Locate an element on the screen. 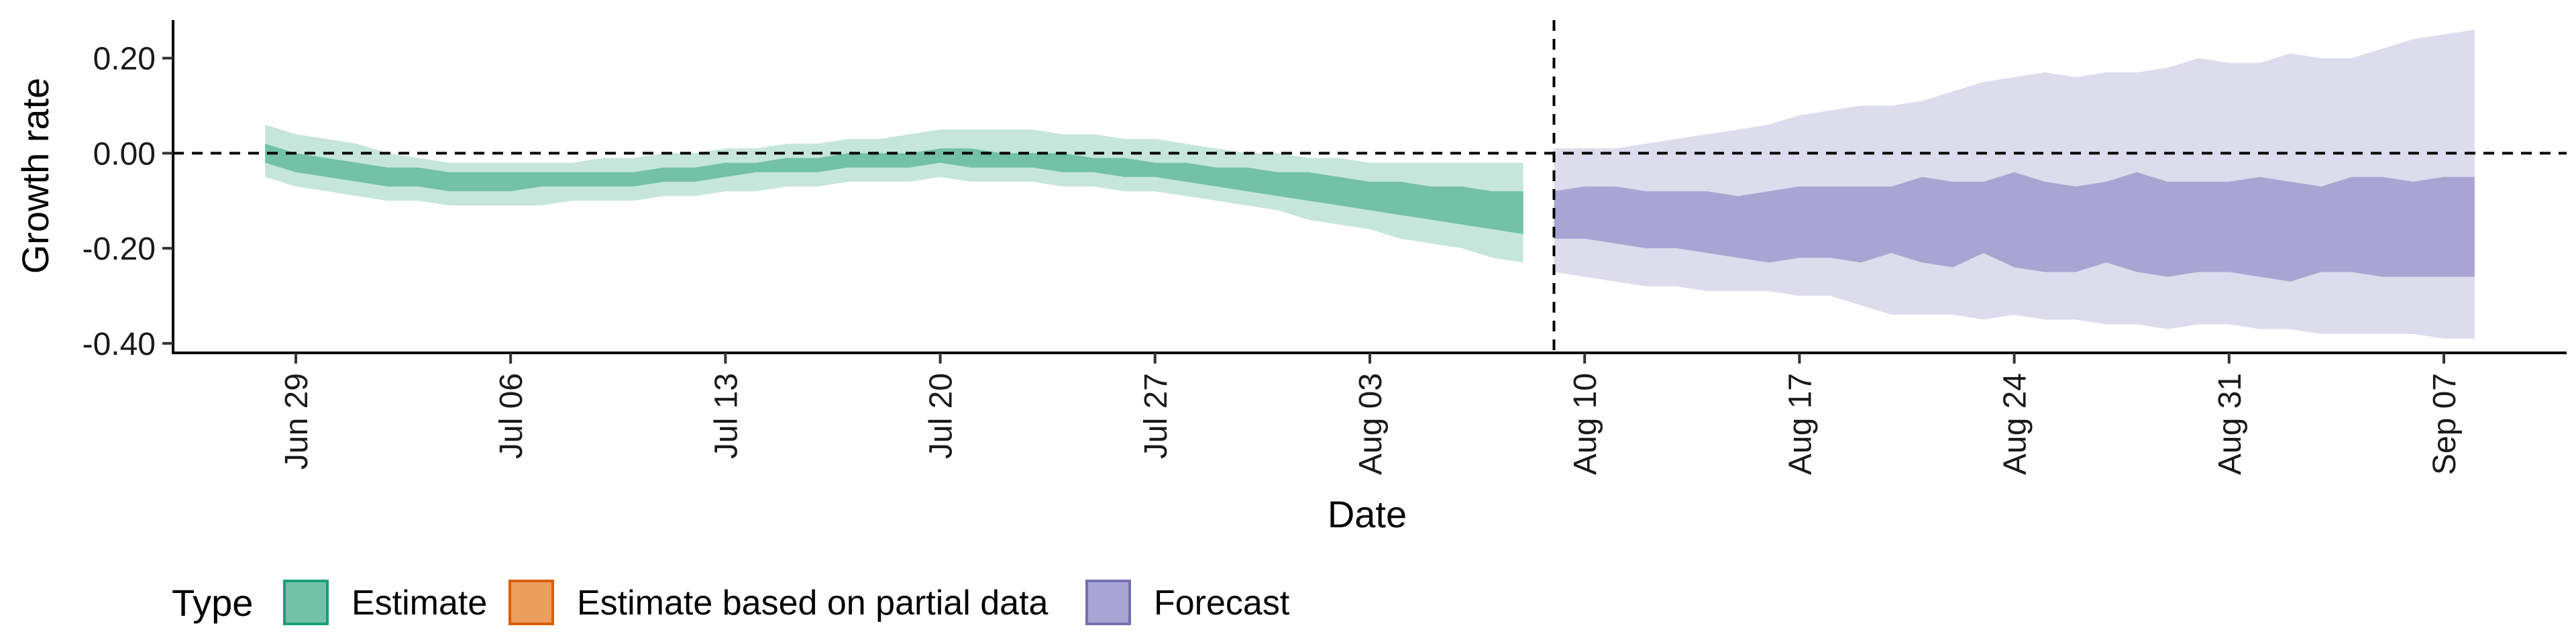  y-tick-label: 0.00 is located at coordinates (124, 154).